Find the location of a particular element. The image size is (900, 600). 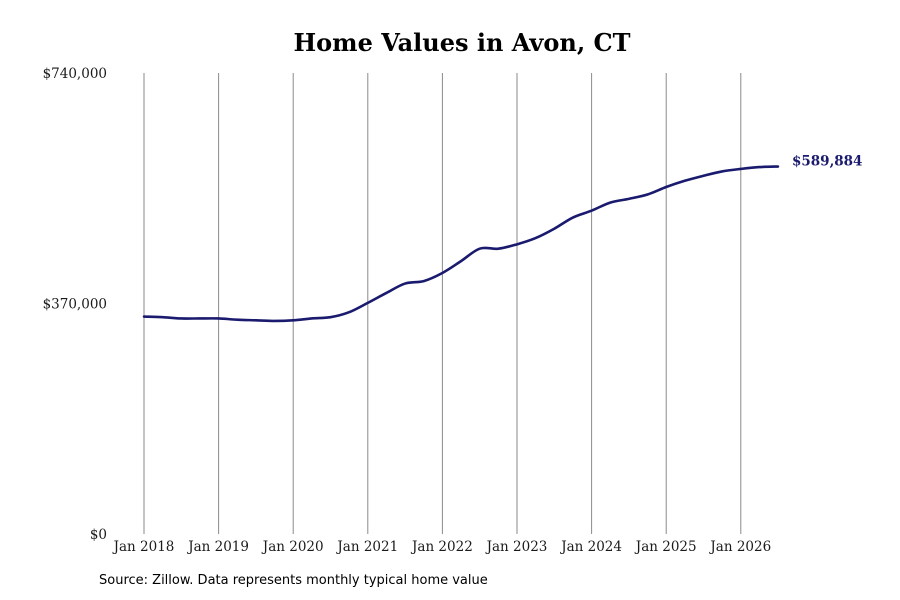

x-tick-label: Jan 2022 is located at coordinates (441, 547).